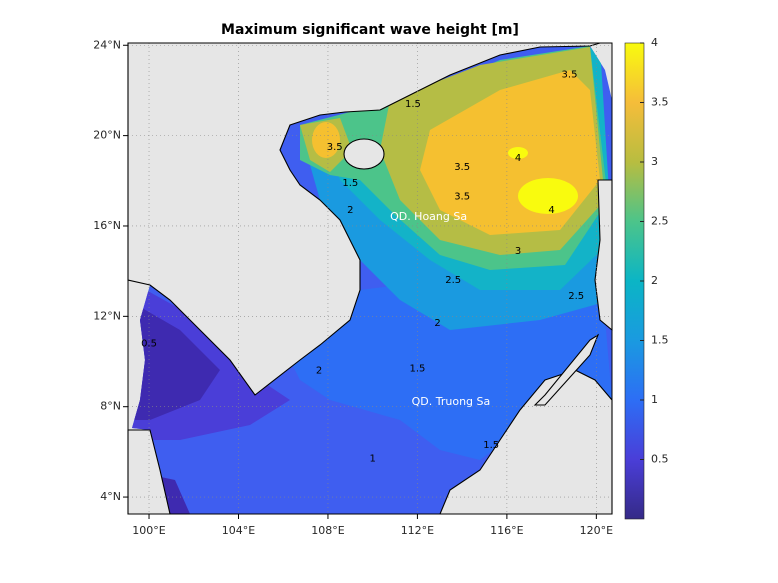  Describe the element at coordinates (596, 530) in the screenshot. I see `x-tick-label: 120°E` at that location.